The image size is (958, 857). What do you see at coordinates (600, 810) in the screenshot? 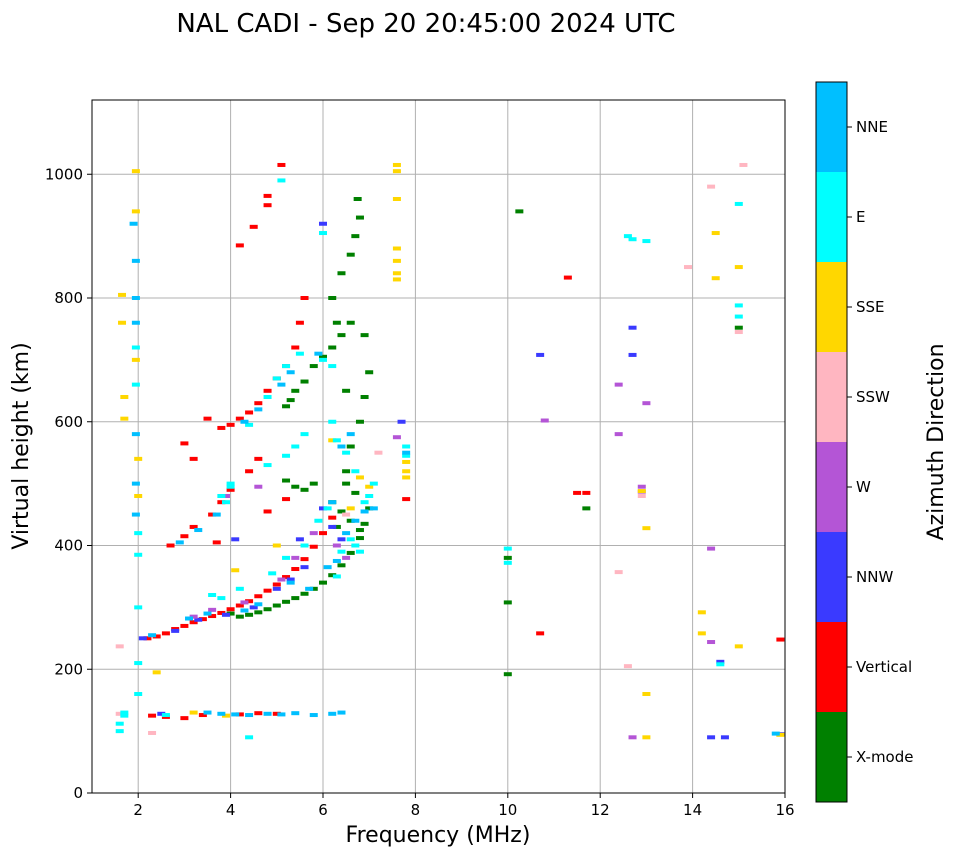
I see `x-tick-label: 12` at bounding box center [600, 810].